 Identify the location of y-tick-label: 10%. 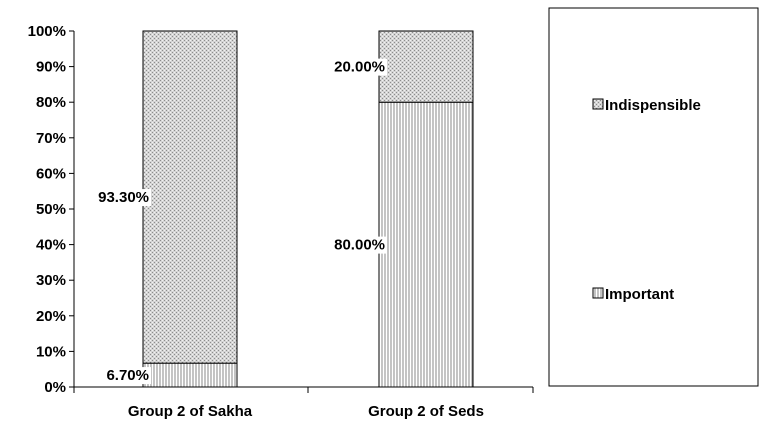
(51, 351).